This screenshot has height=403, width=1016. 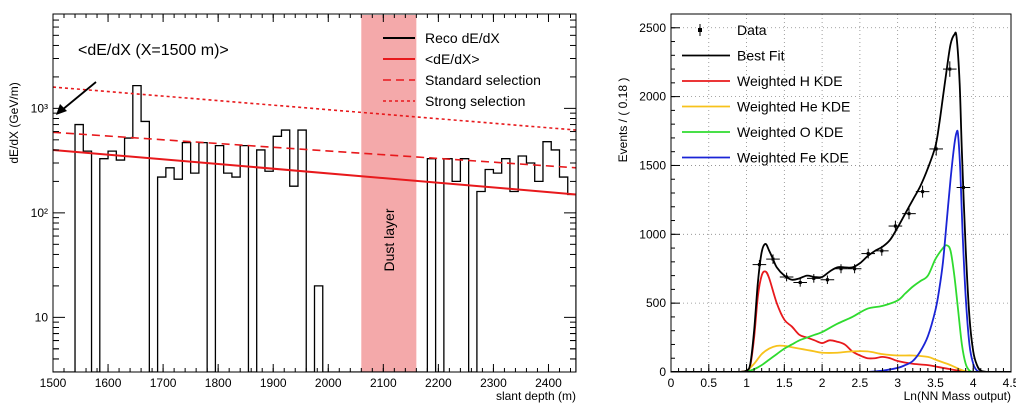 I want to click on right-x-axis-label: Ln(NN Mass output), so click(x=957, y=396).